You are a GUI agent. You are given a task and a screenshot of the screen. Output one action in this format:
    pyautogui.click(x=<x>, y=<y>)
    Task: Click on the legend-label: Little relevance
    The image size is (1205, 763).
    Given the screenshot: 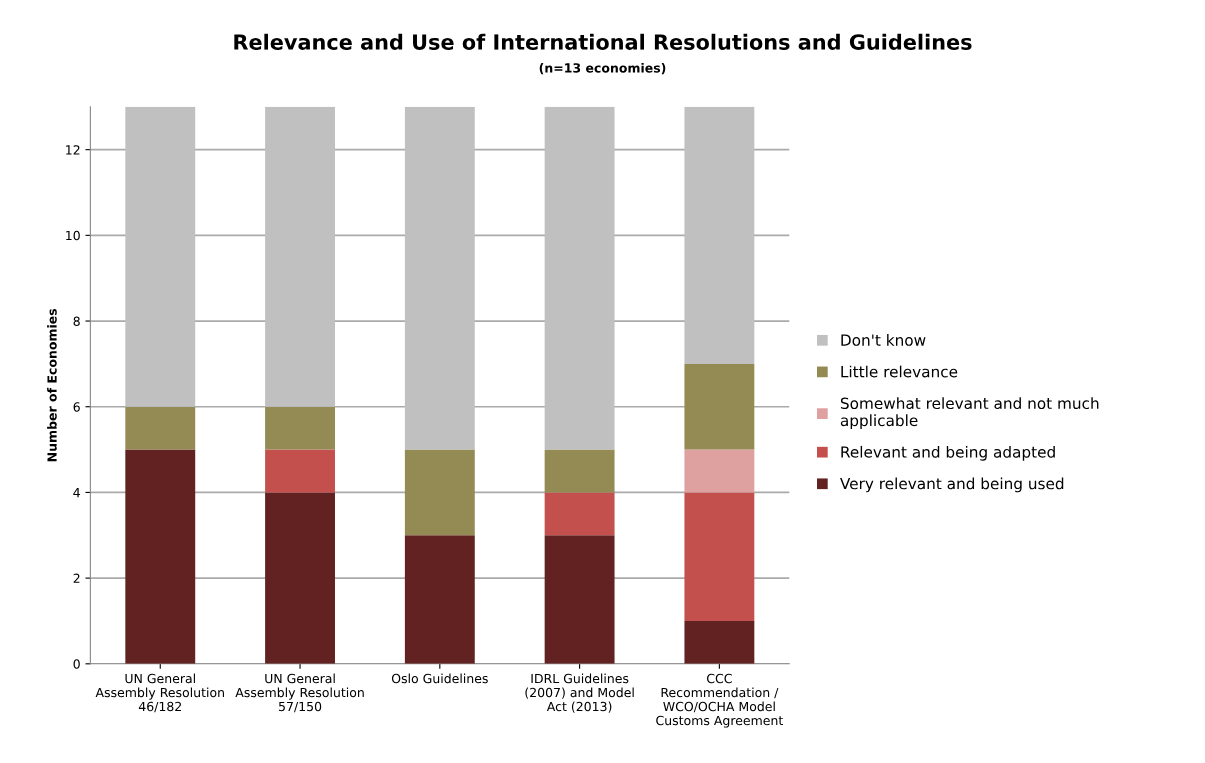 What is the action you would take?
    pyautogui.click(x=899, y=371)
    